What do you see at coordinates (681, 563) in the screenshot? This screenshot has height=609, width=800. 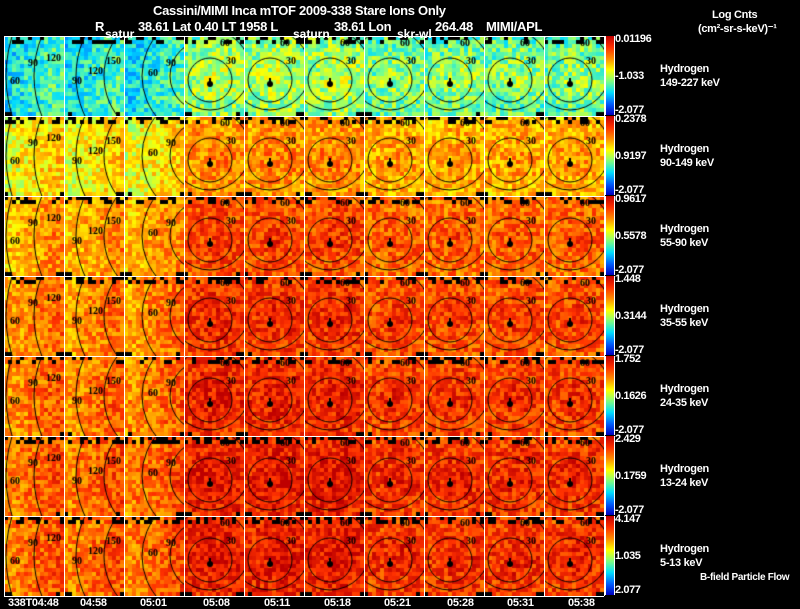 I see `channel-energy-label: 5-13 keV` at bounding box center [681, 563].